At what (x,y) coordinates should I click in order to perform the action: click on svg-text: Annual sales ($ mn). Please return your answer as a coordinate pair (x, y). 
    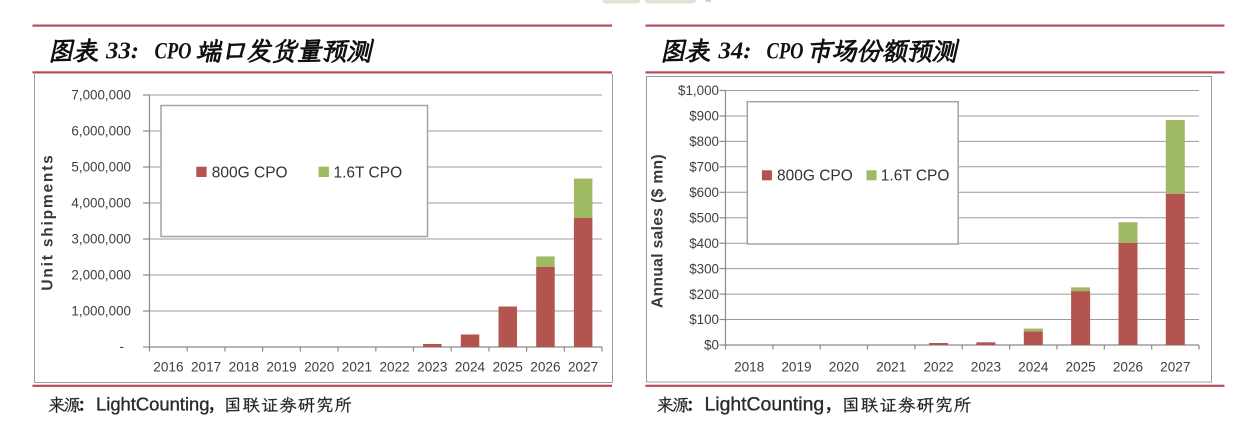
    Looking at the image, I should click on (658, 231).